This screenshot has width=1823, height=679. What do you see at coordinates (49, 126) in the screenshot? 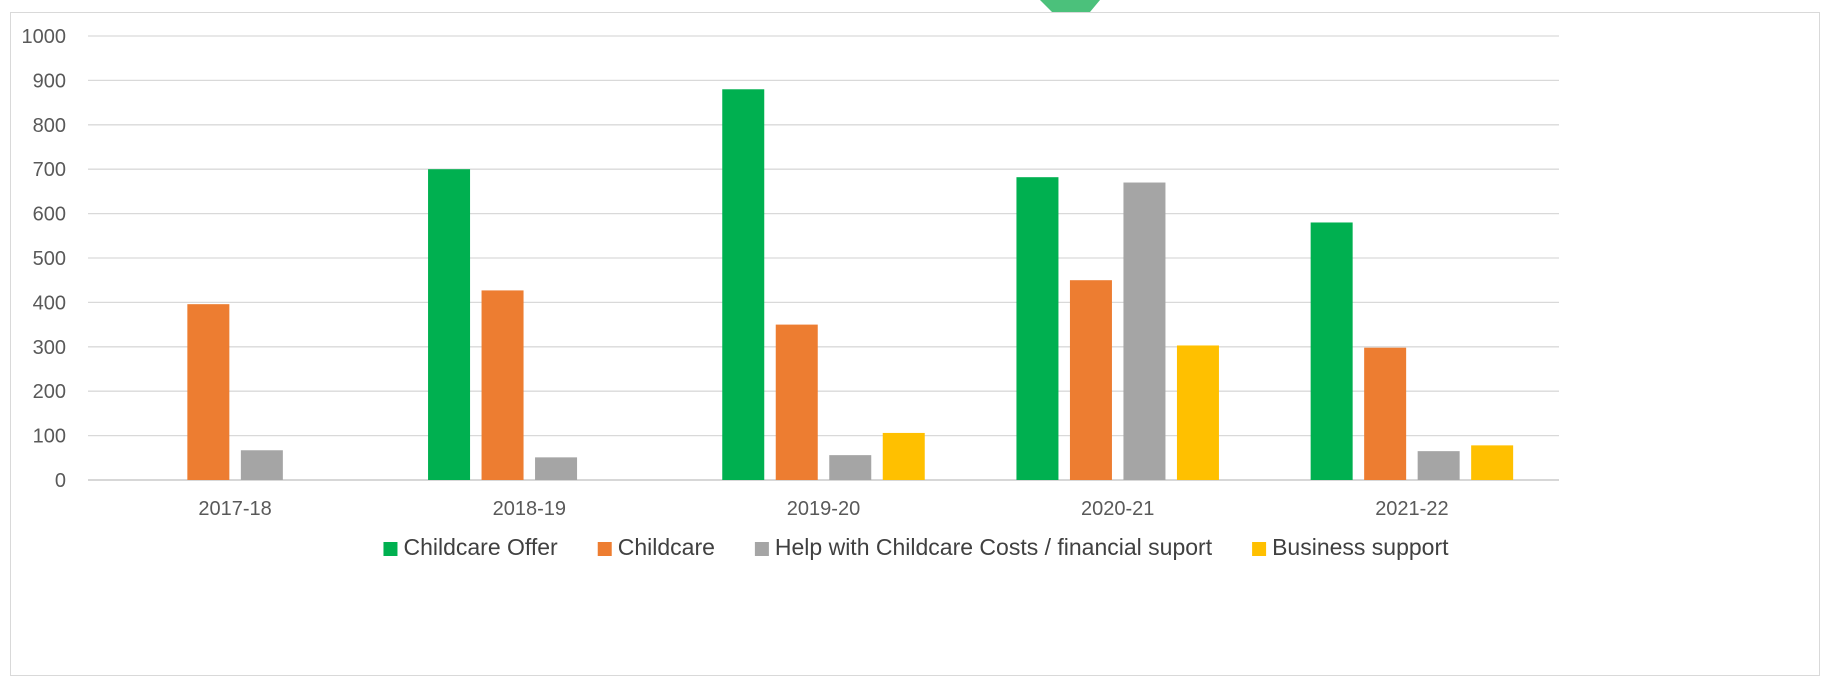
I see `y-tick-label: 800` at bounding box center [49, 126].